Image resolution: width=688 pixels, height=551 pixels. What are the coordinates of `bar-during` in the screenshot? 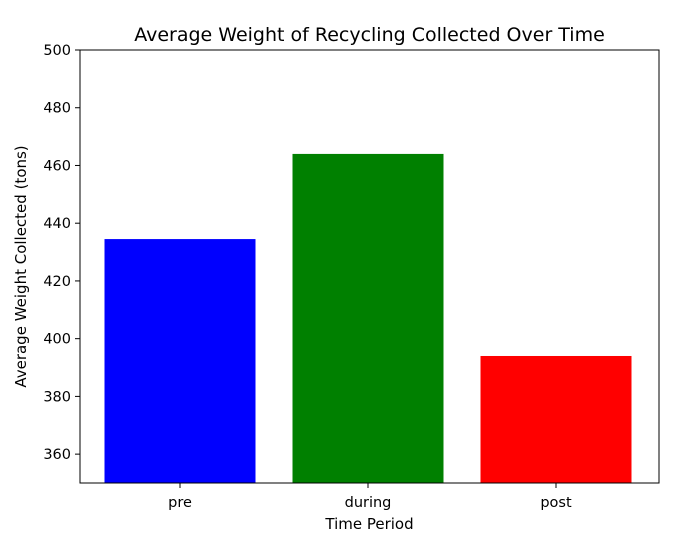 It's located at (368, 318).